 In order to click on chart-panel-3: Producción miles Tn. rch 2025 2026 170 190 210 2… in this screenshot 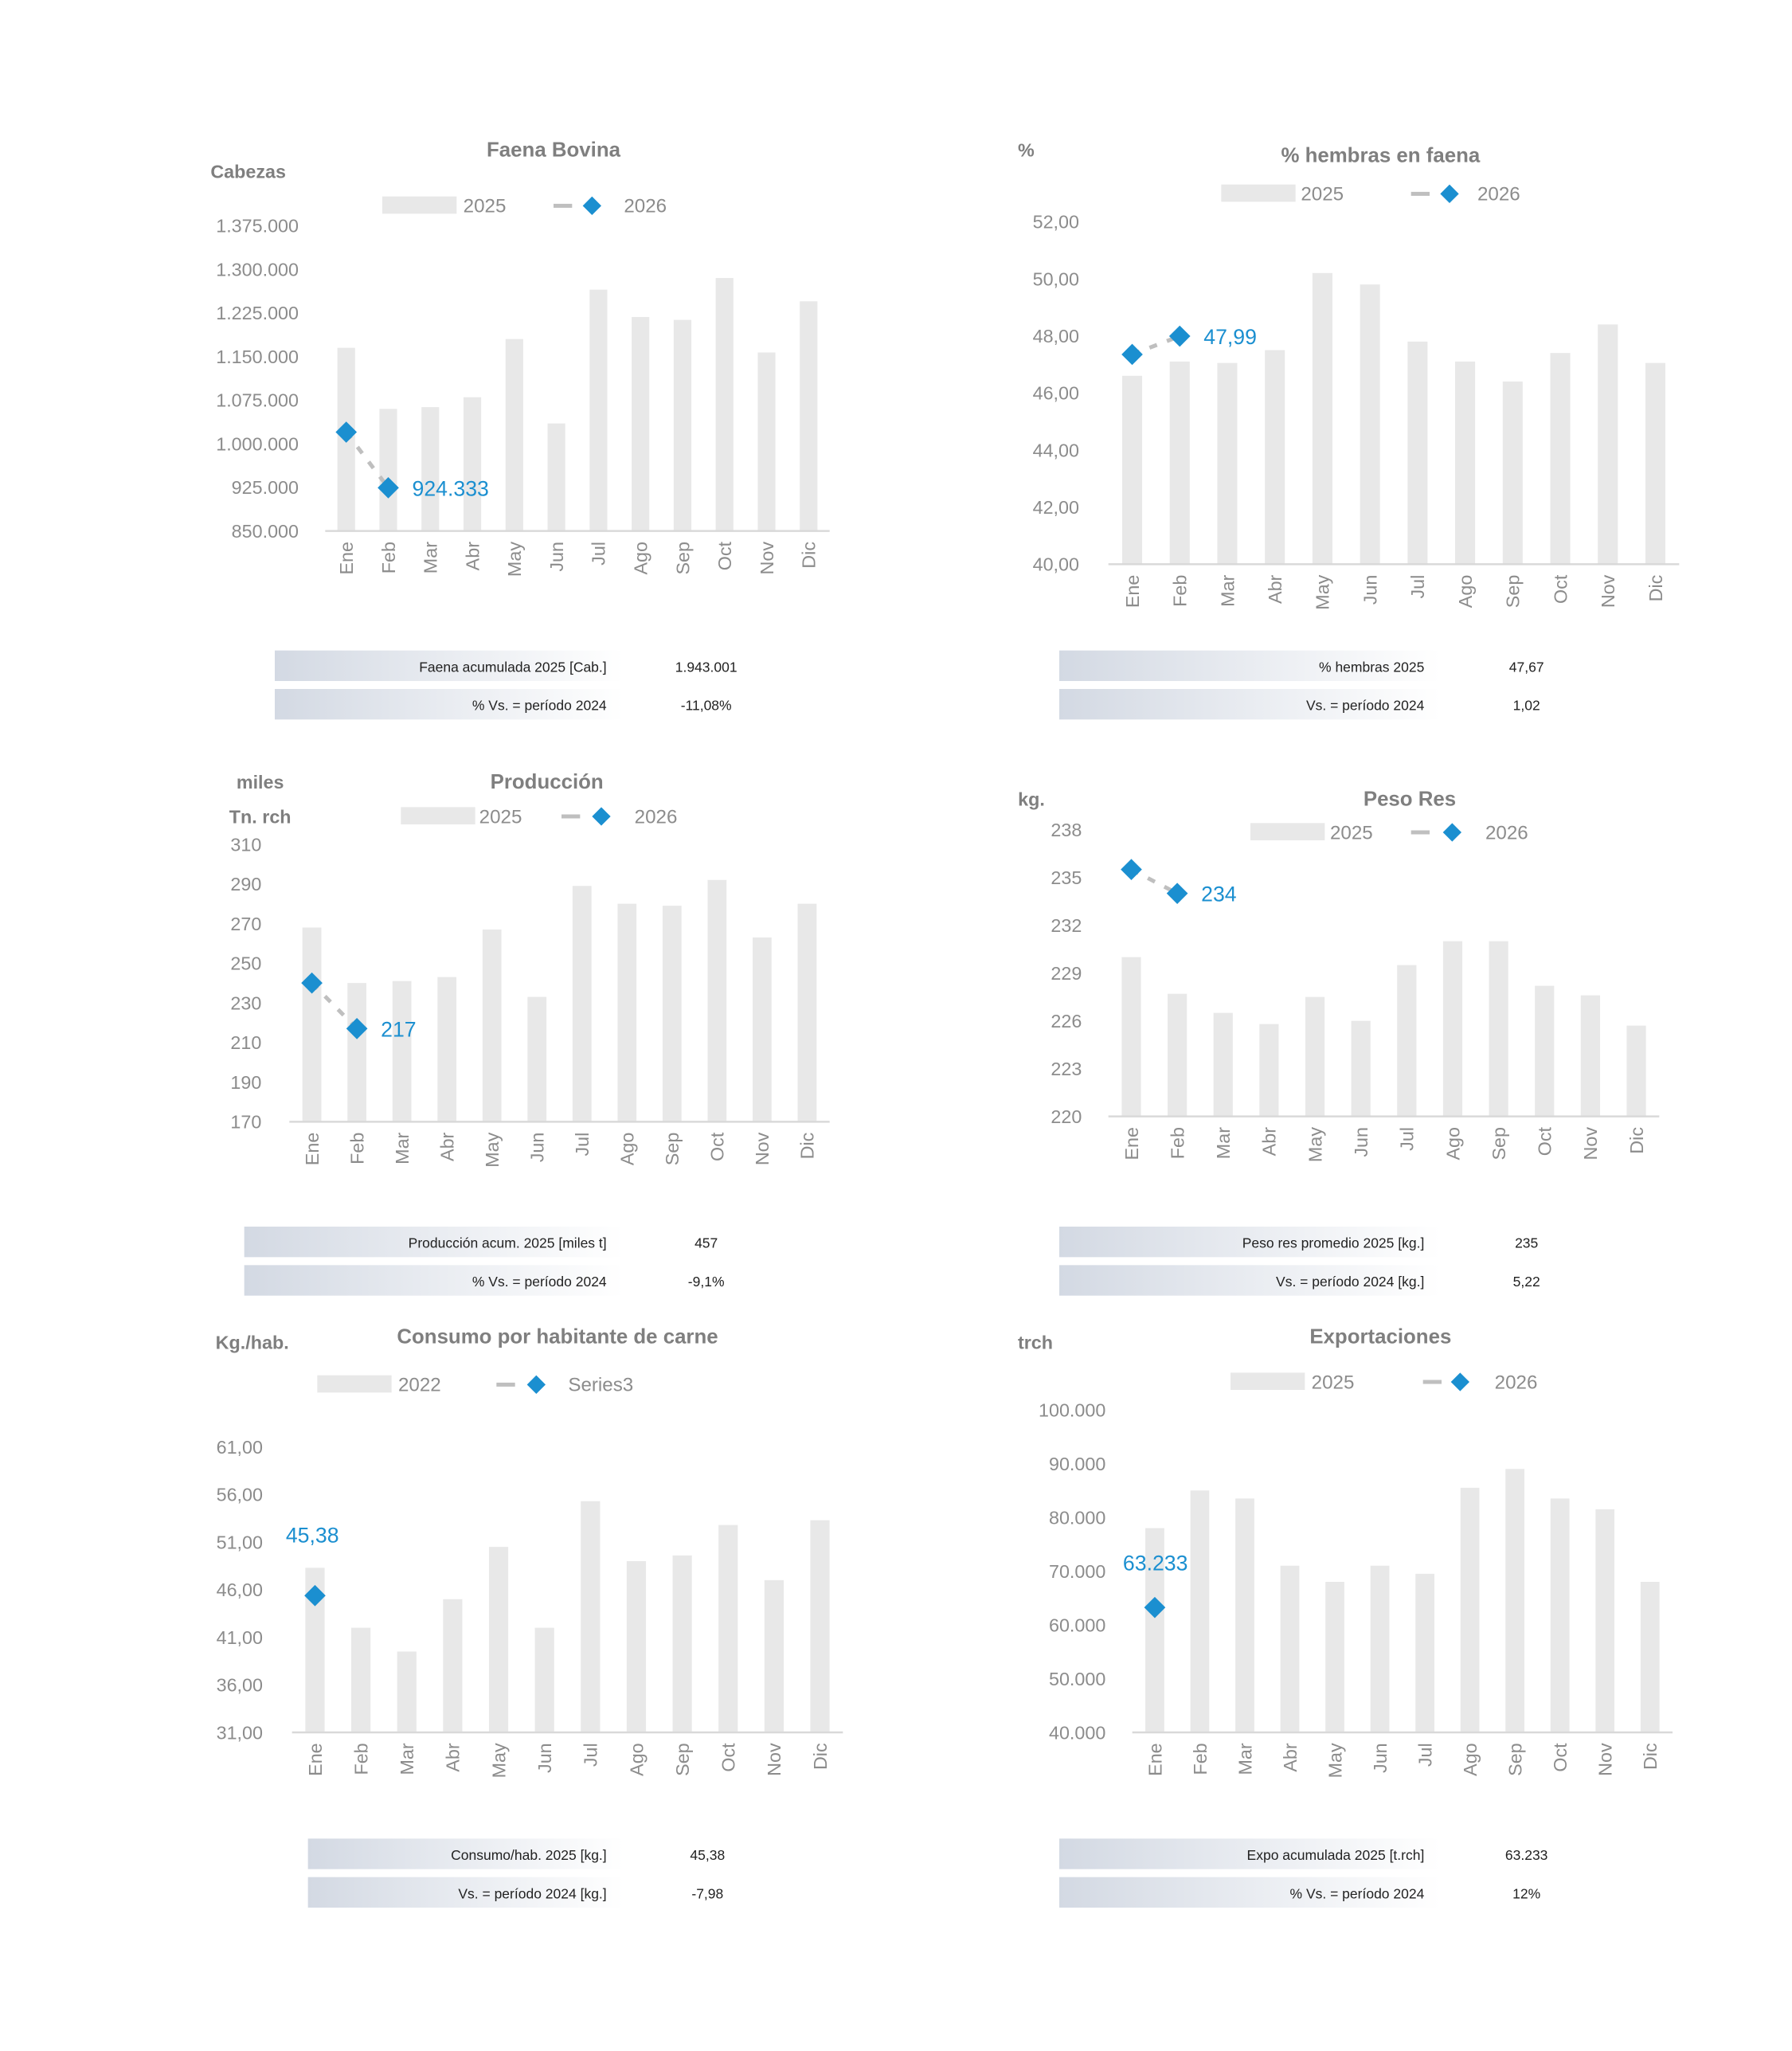, I will do `click(529, 1033)`.